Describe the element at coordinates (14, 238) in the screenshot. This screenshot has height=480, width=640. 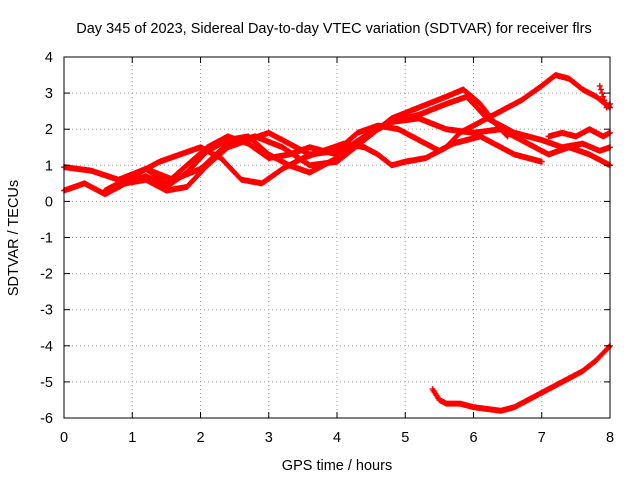
I see `y-axis-label: SDTVAR / TECUs` at that location.